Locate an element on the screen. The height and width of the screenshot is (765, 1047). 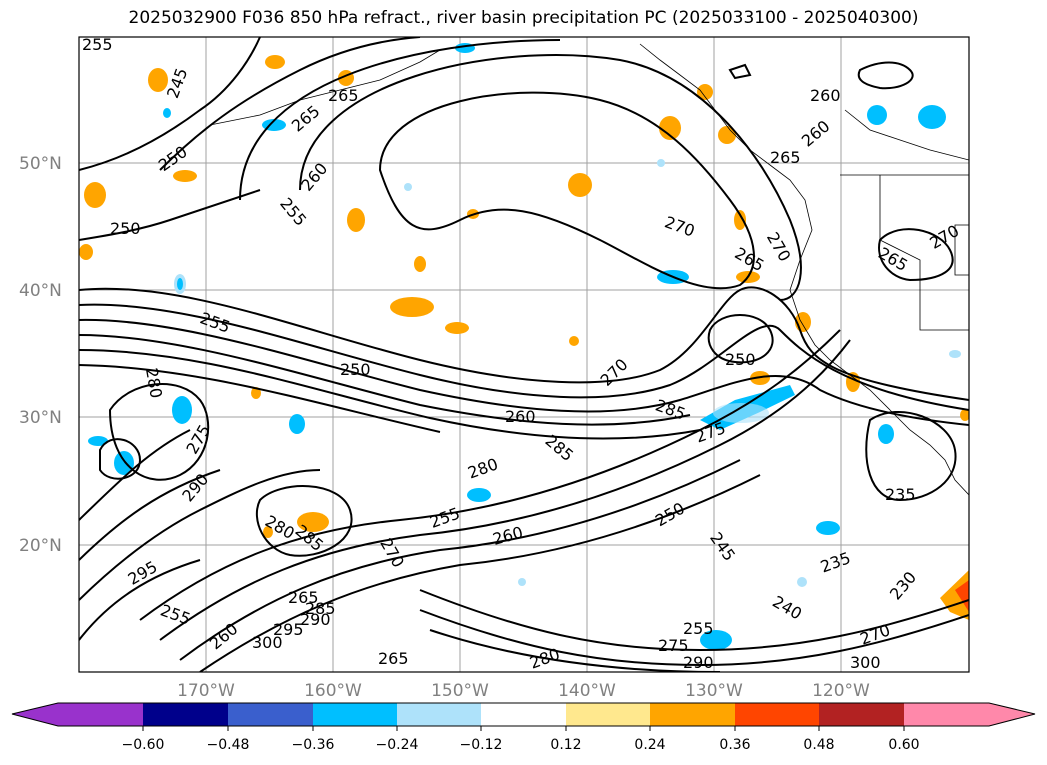
svg-text: −0.36 is located at coordinates (313, 745).